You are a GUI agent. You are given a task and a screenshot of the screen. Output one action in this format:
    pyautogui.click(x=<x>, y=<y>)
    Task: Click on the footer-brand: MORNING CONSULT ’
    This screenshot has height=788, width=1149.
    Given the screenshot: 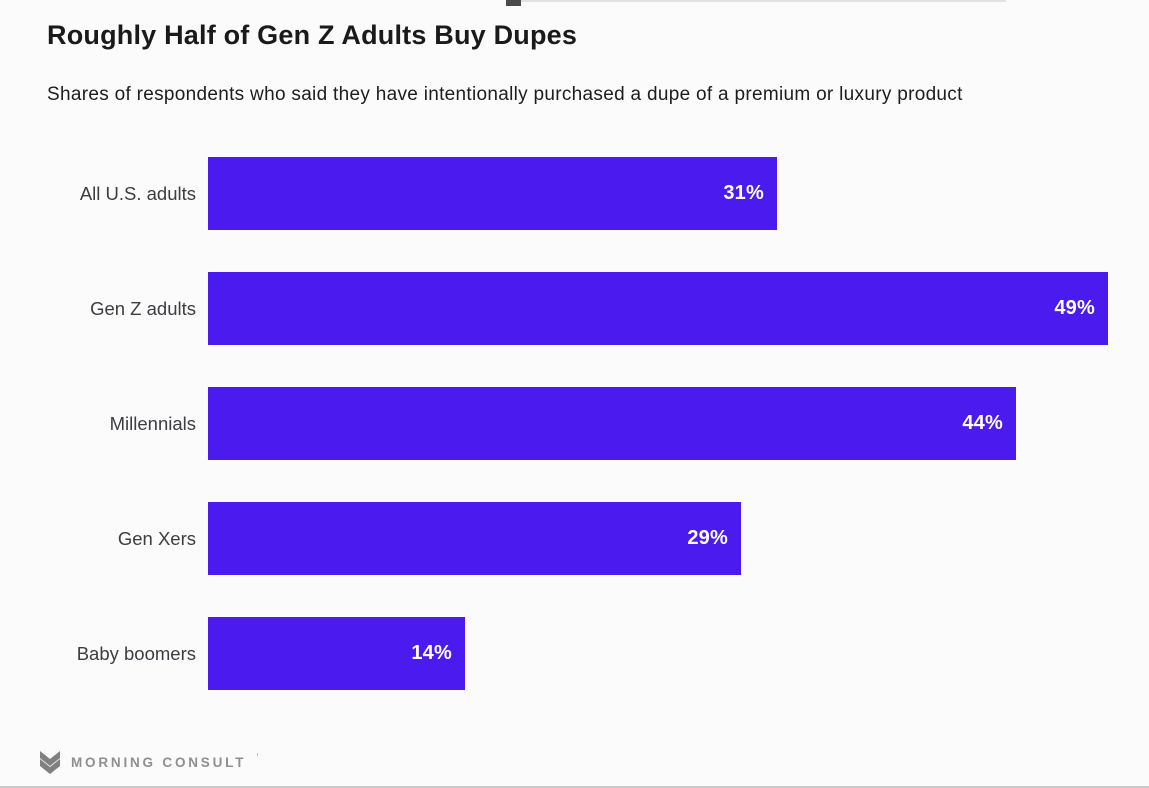 What is the action you would take?
    pyautogui.click(x=148, y=762)
    